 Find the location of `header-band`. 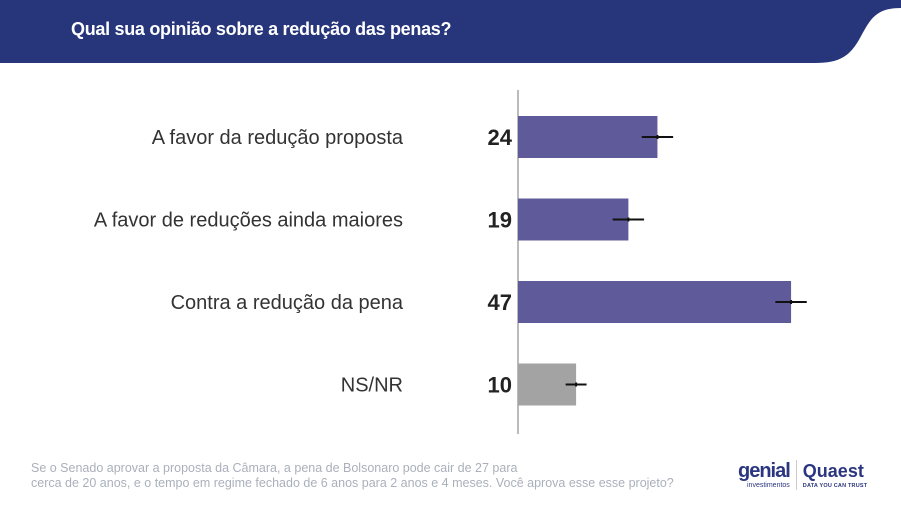

header-band is located at coordinates (450, 31).